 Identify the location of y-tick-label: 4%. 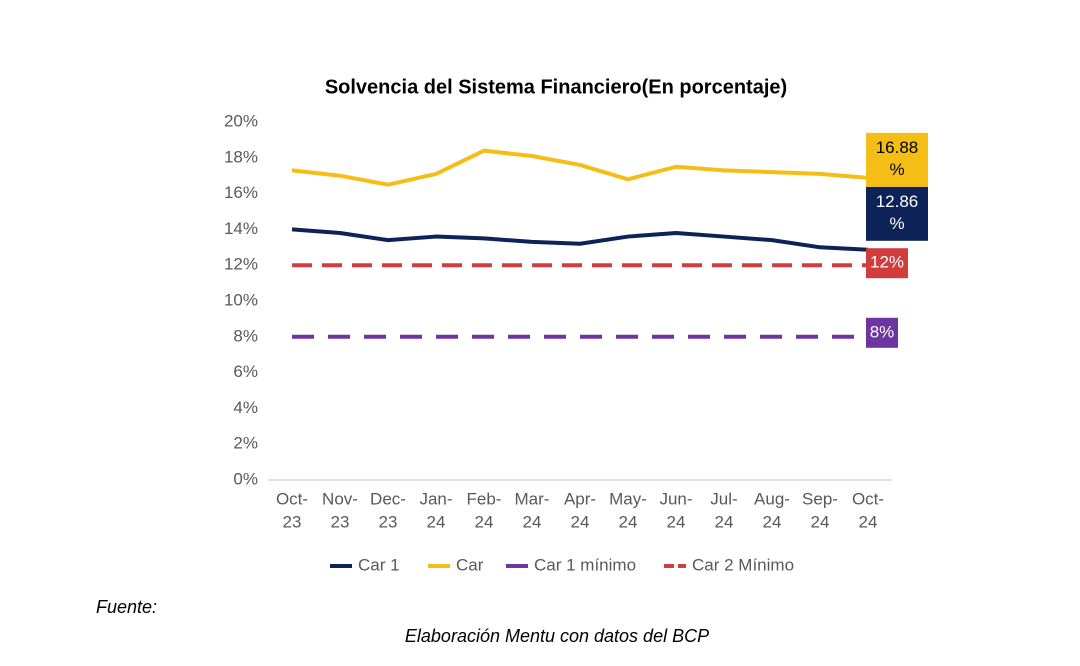
(245, 407).